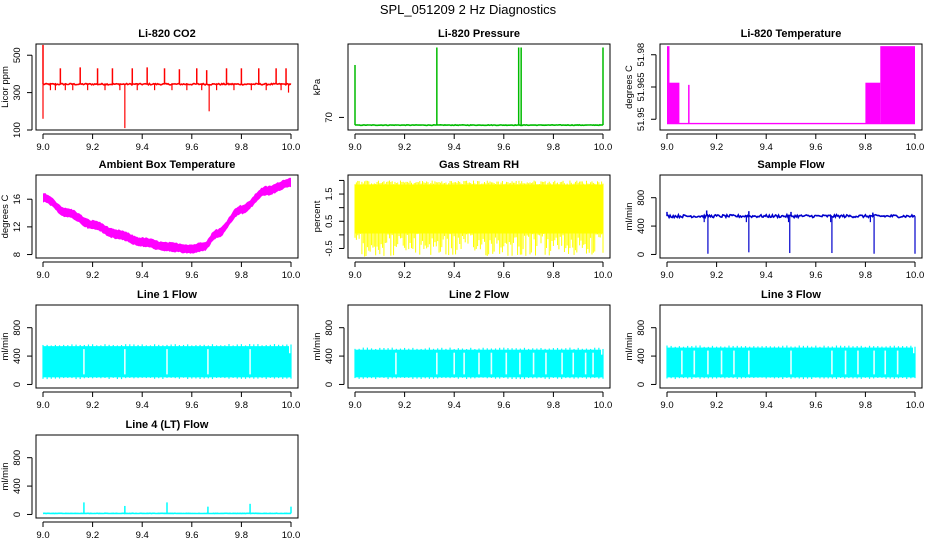 The height and width of the screenshot is (540, 936). What do you see at coordinates (22, 92) in the screenshot?
I see `y-axis: 100 300 500` at bounding box center [22, 92].